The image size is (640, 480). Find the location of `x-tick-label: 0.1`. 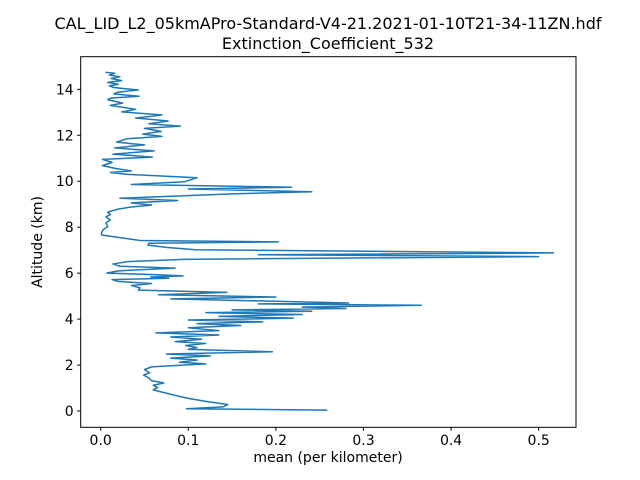

x-tick-label: 0.1 is located at coordinates (188, 441).